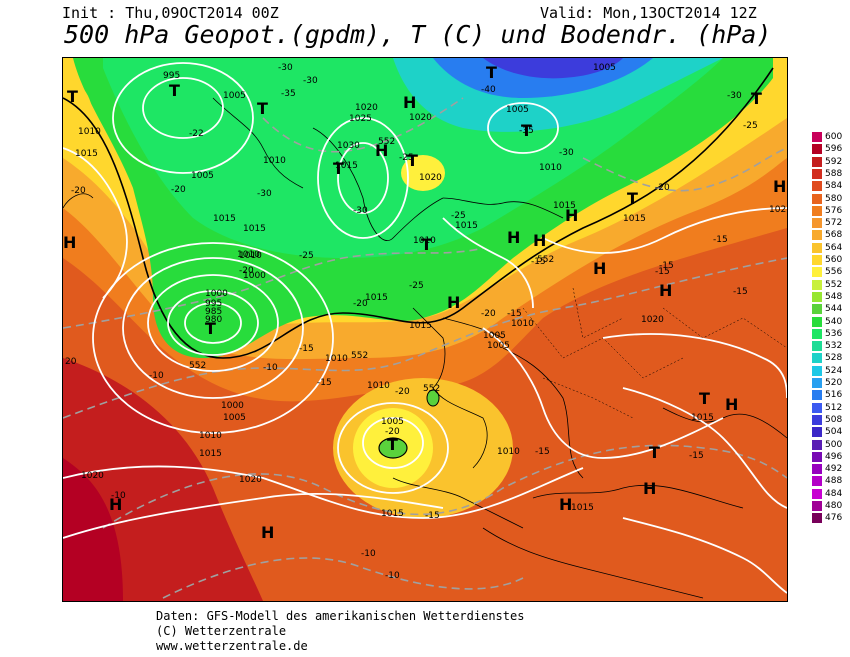 This screenshot has height=657, width=850. I want to click on scale-level: 572, so click(830, 223).